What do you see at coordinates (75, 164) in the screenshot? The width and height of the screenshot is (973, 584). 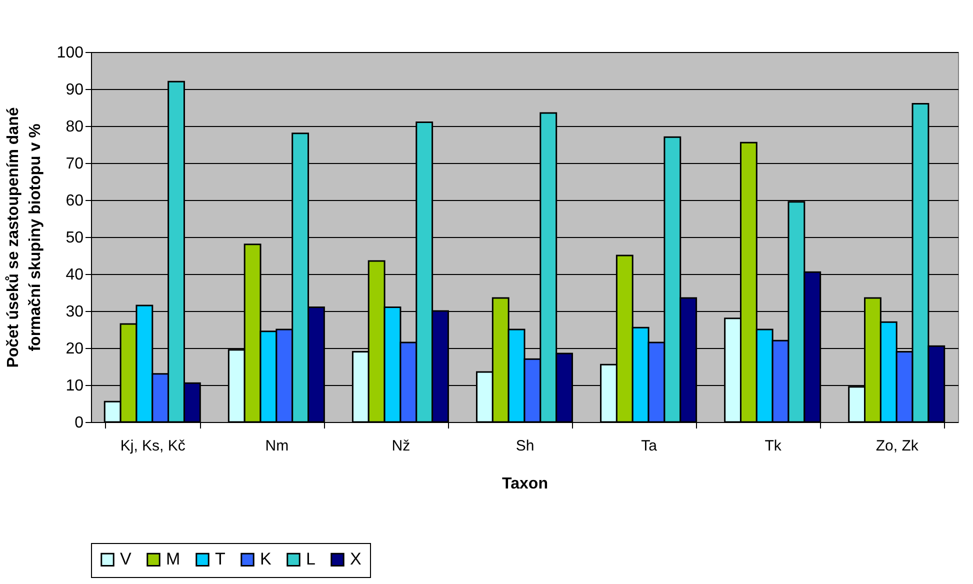 I see `y-tick-label: 70` at bounding box center [75, 164].